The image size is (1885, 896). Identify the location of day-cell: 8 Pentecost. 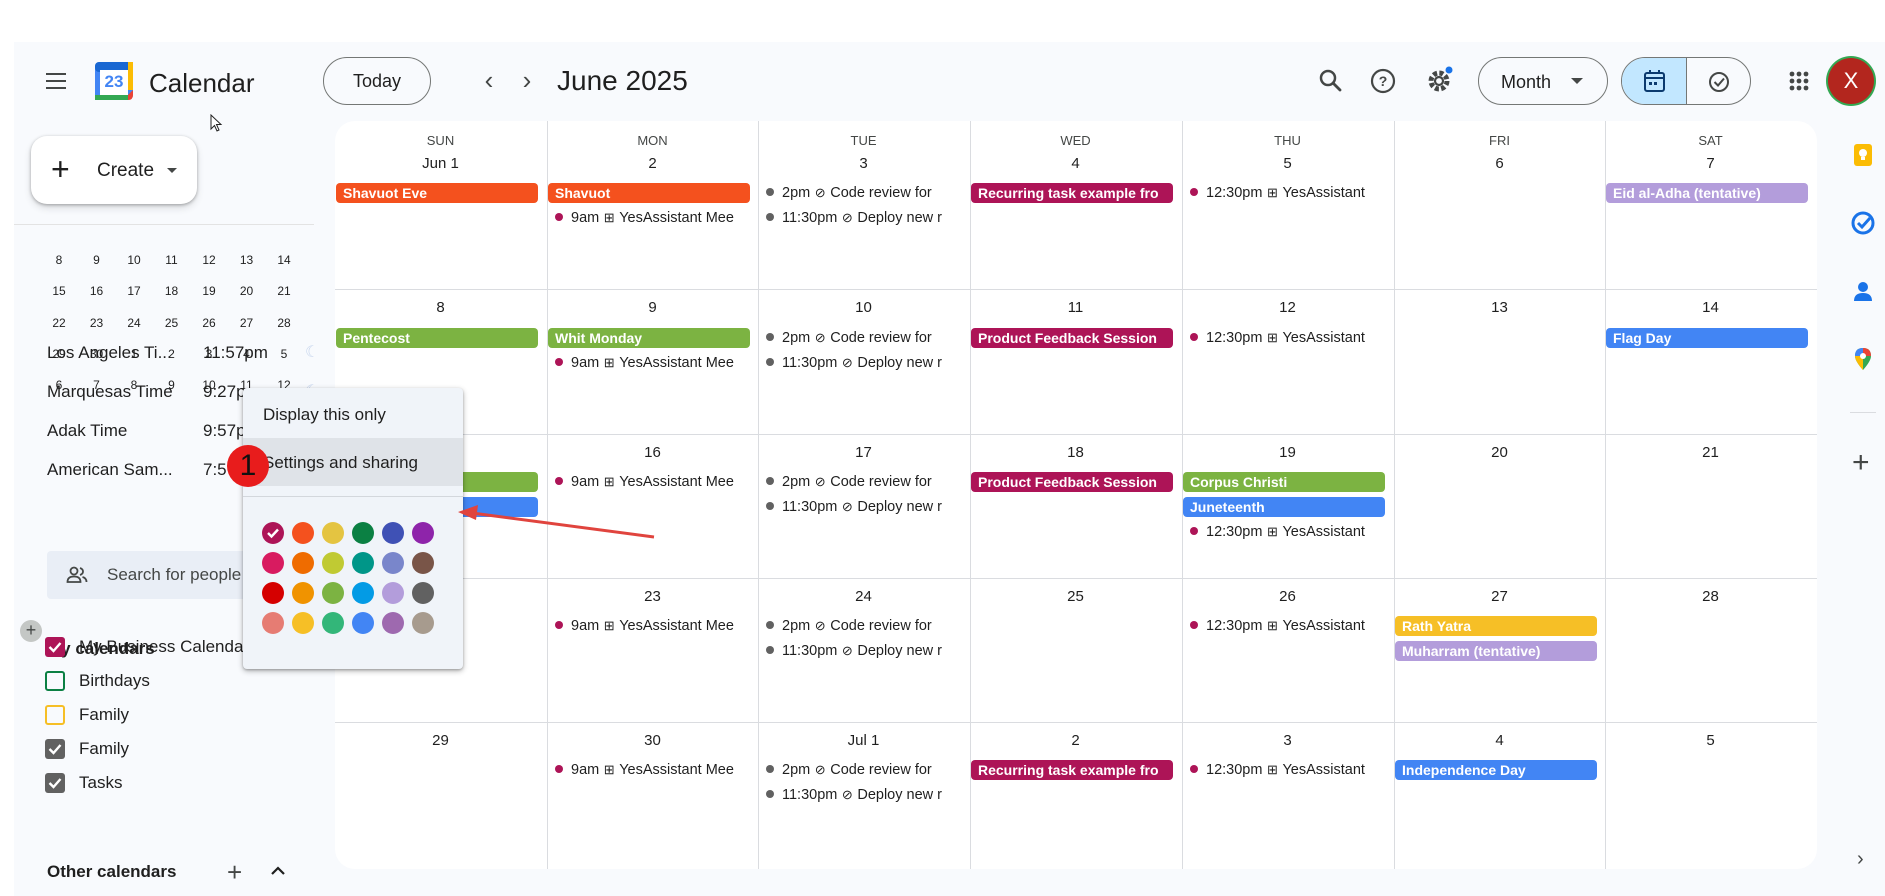
(440, 361).